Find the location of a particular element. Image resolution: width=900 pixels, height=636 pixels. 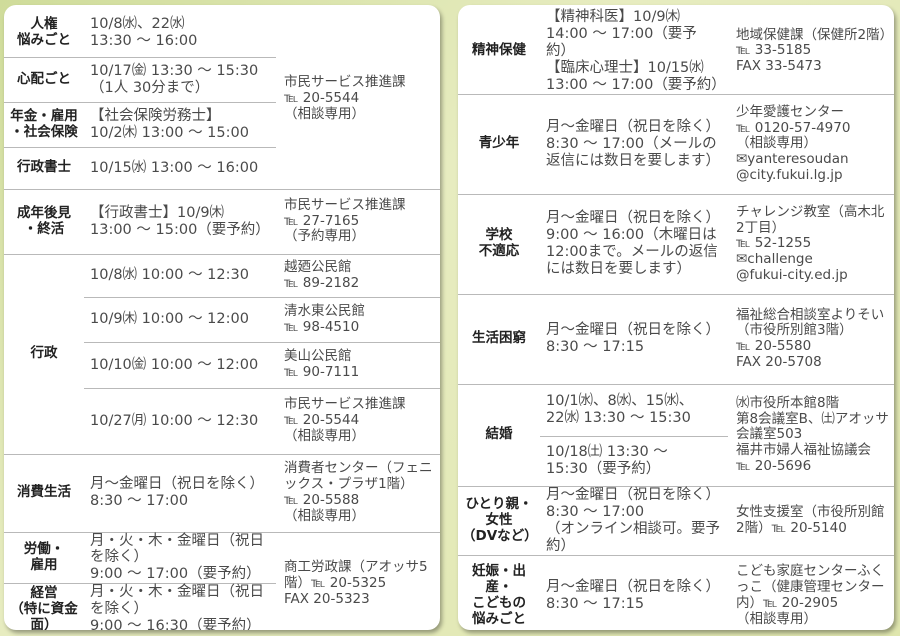

category-label: 経営 （特に資金面） is located at coordinates (44, 606).